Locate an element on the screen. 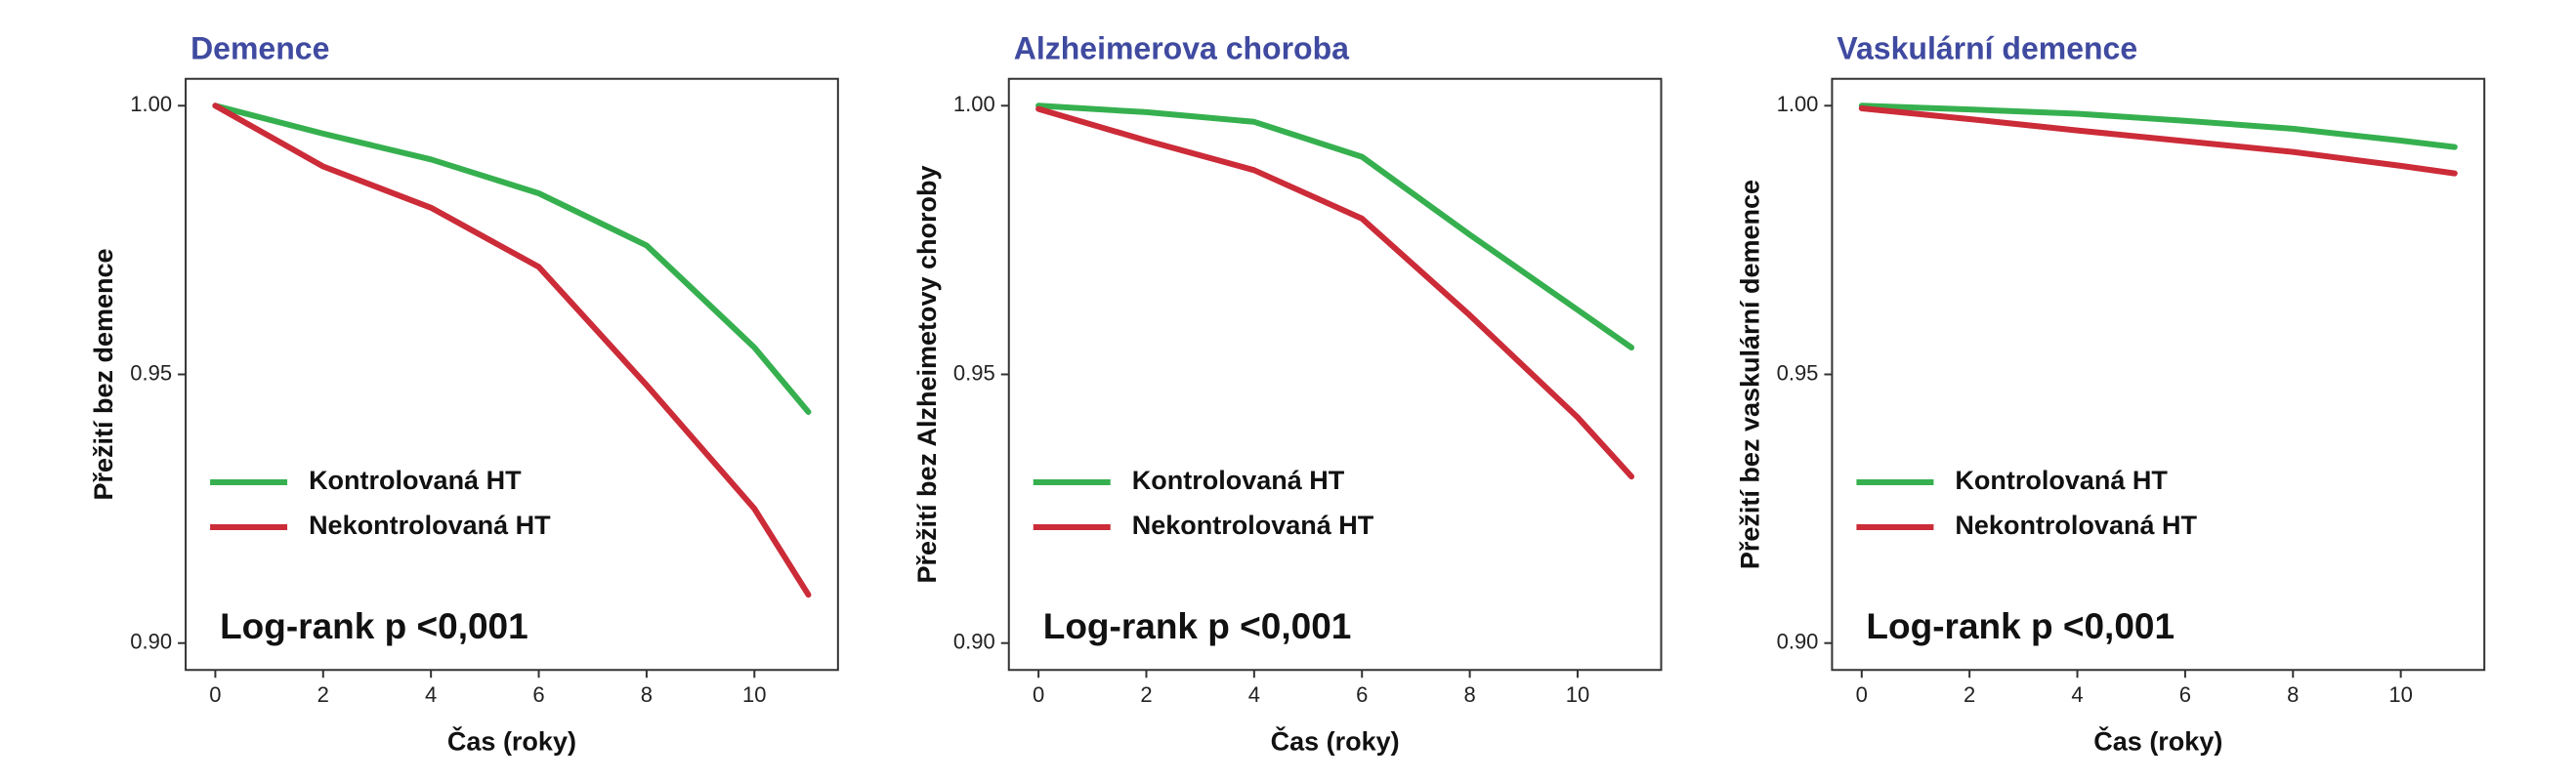 The image size is (2576, 781). chart-title: Demence is located at coordinates (259, 48).